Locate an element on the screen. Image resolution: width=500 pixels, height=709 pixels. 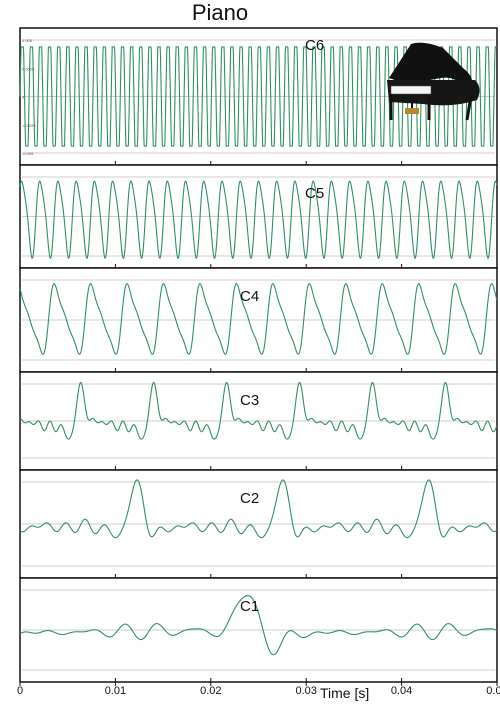
waveform-c1 is located at coordinates (258, 625).